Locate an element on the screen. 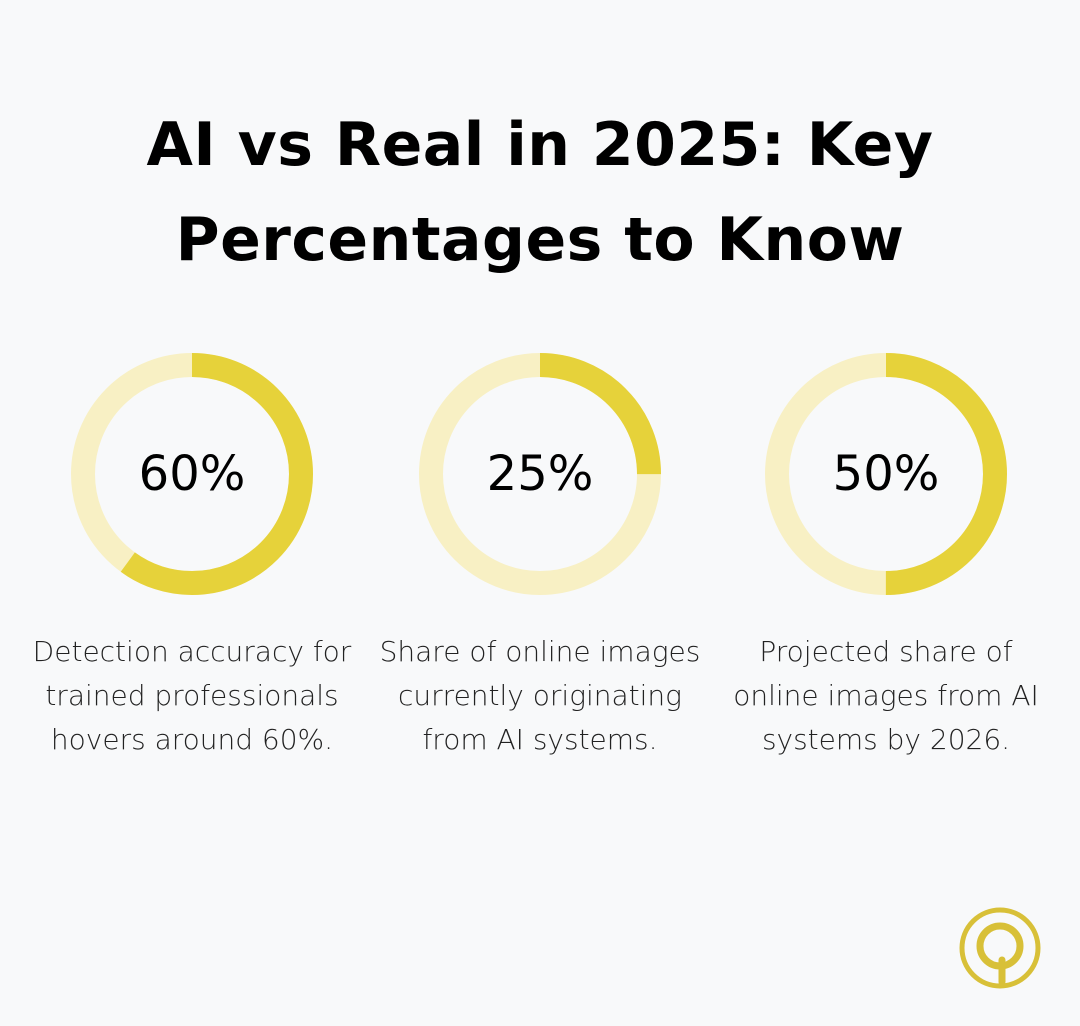 This screenshot has width=1080, height=1026. donut-value-label: 25% is located at coordinates (540, 474).